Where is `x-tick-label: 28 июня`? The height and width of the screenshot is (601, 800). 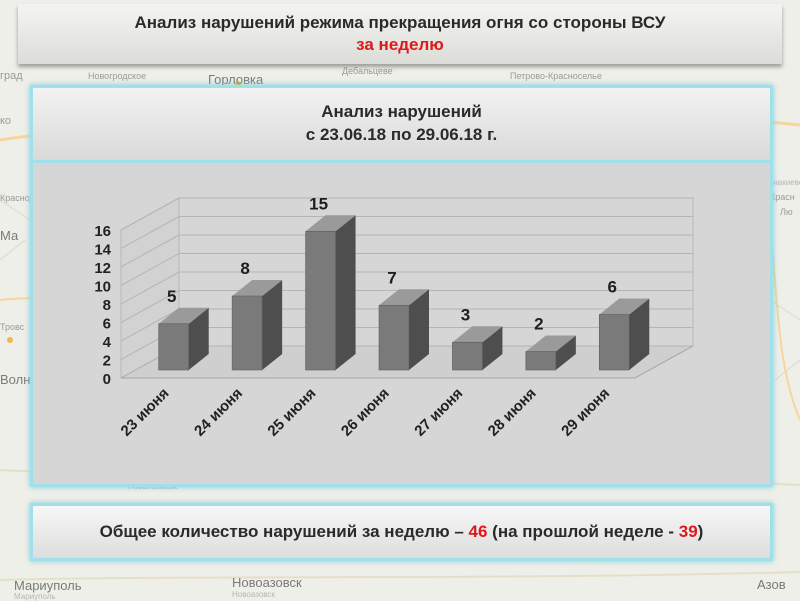
x-tick-label: 28 июня is located at coordinates (512, 412).